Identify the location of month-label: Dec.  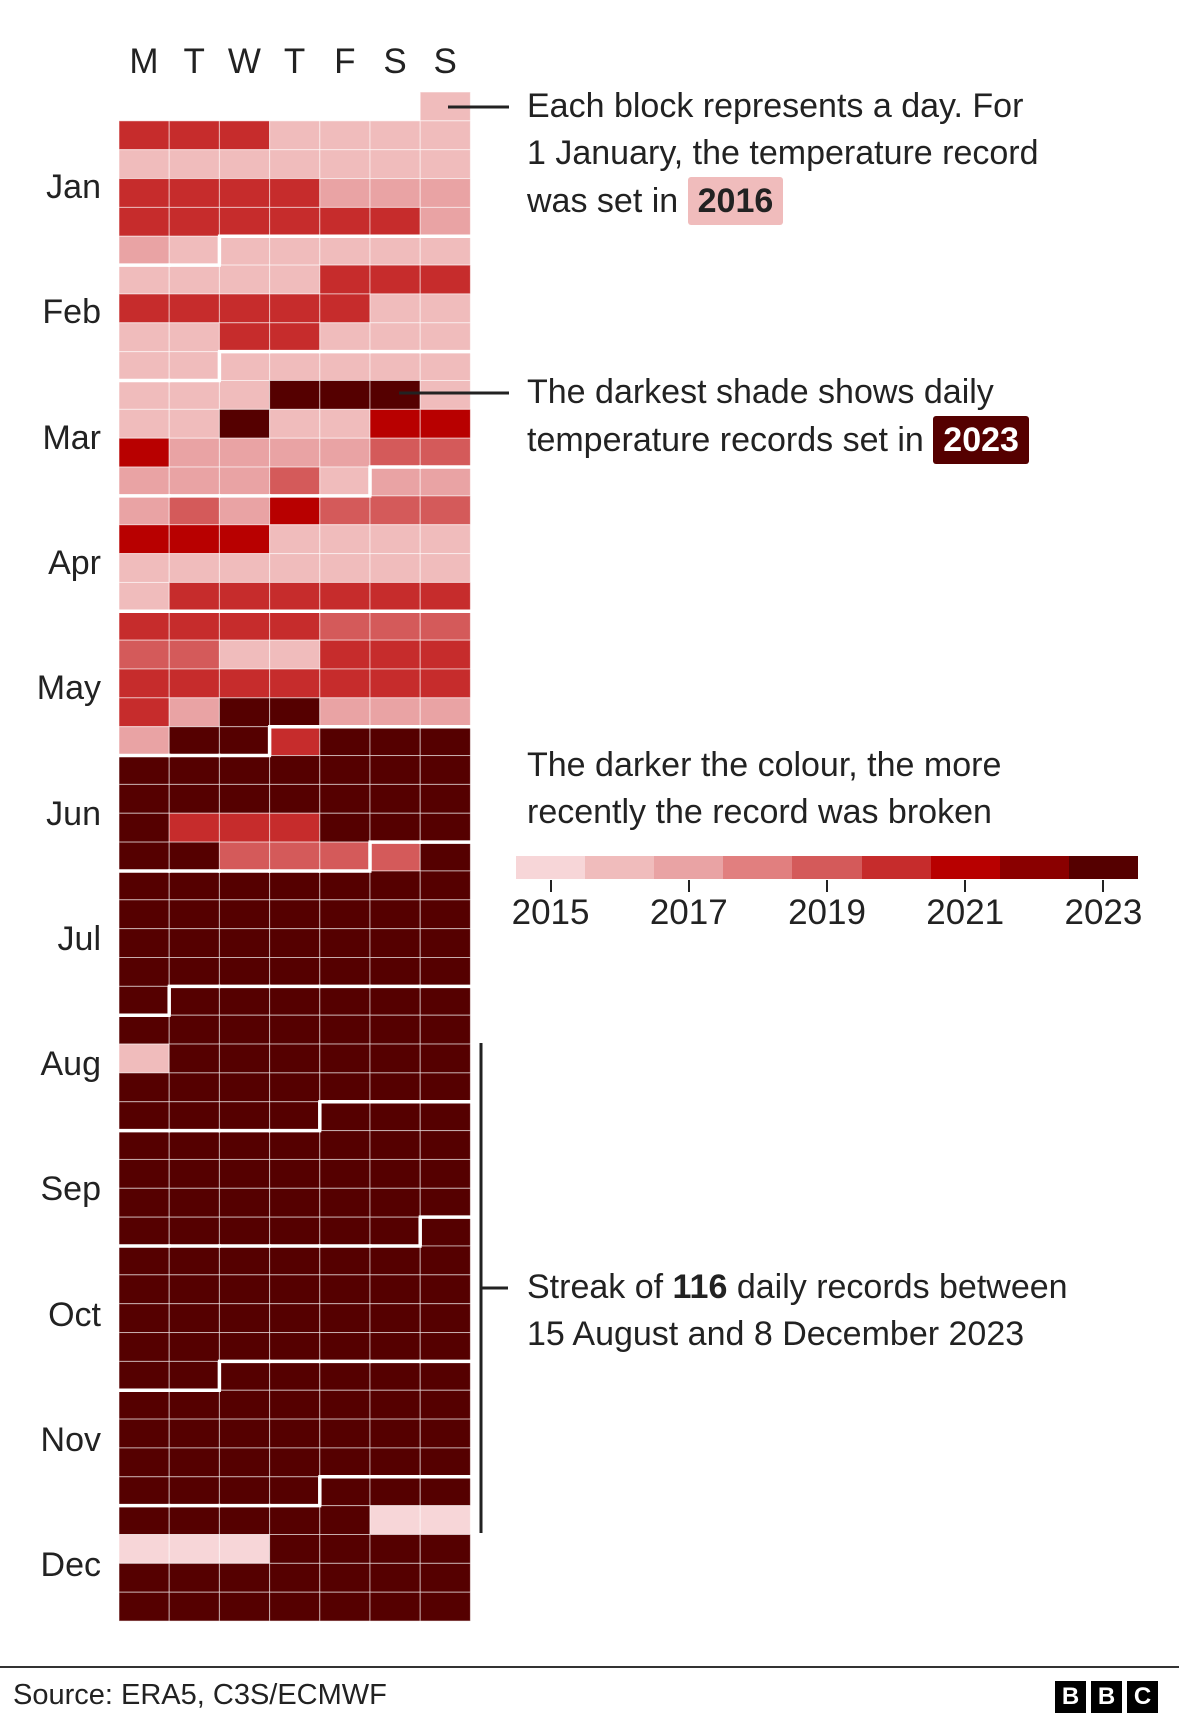
(70, 1565).